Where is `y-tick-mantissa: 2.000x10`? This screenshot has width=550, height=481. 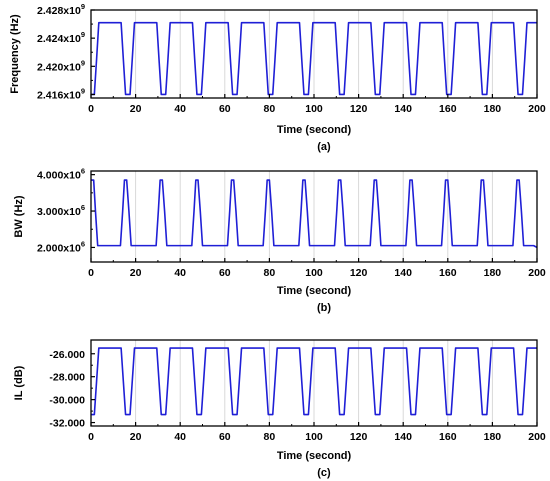 y-tick-mantissa: 2.000x10 is located at coordinates (59, 248).